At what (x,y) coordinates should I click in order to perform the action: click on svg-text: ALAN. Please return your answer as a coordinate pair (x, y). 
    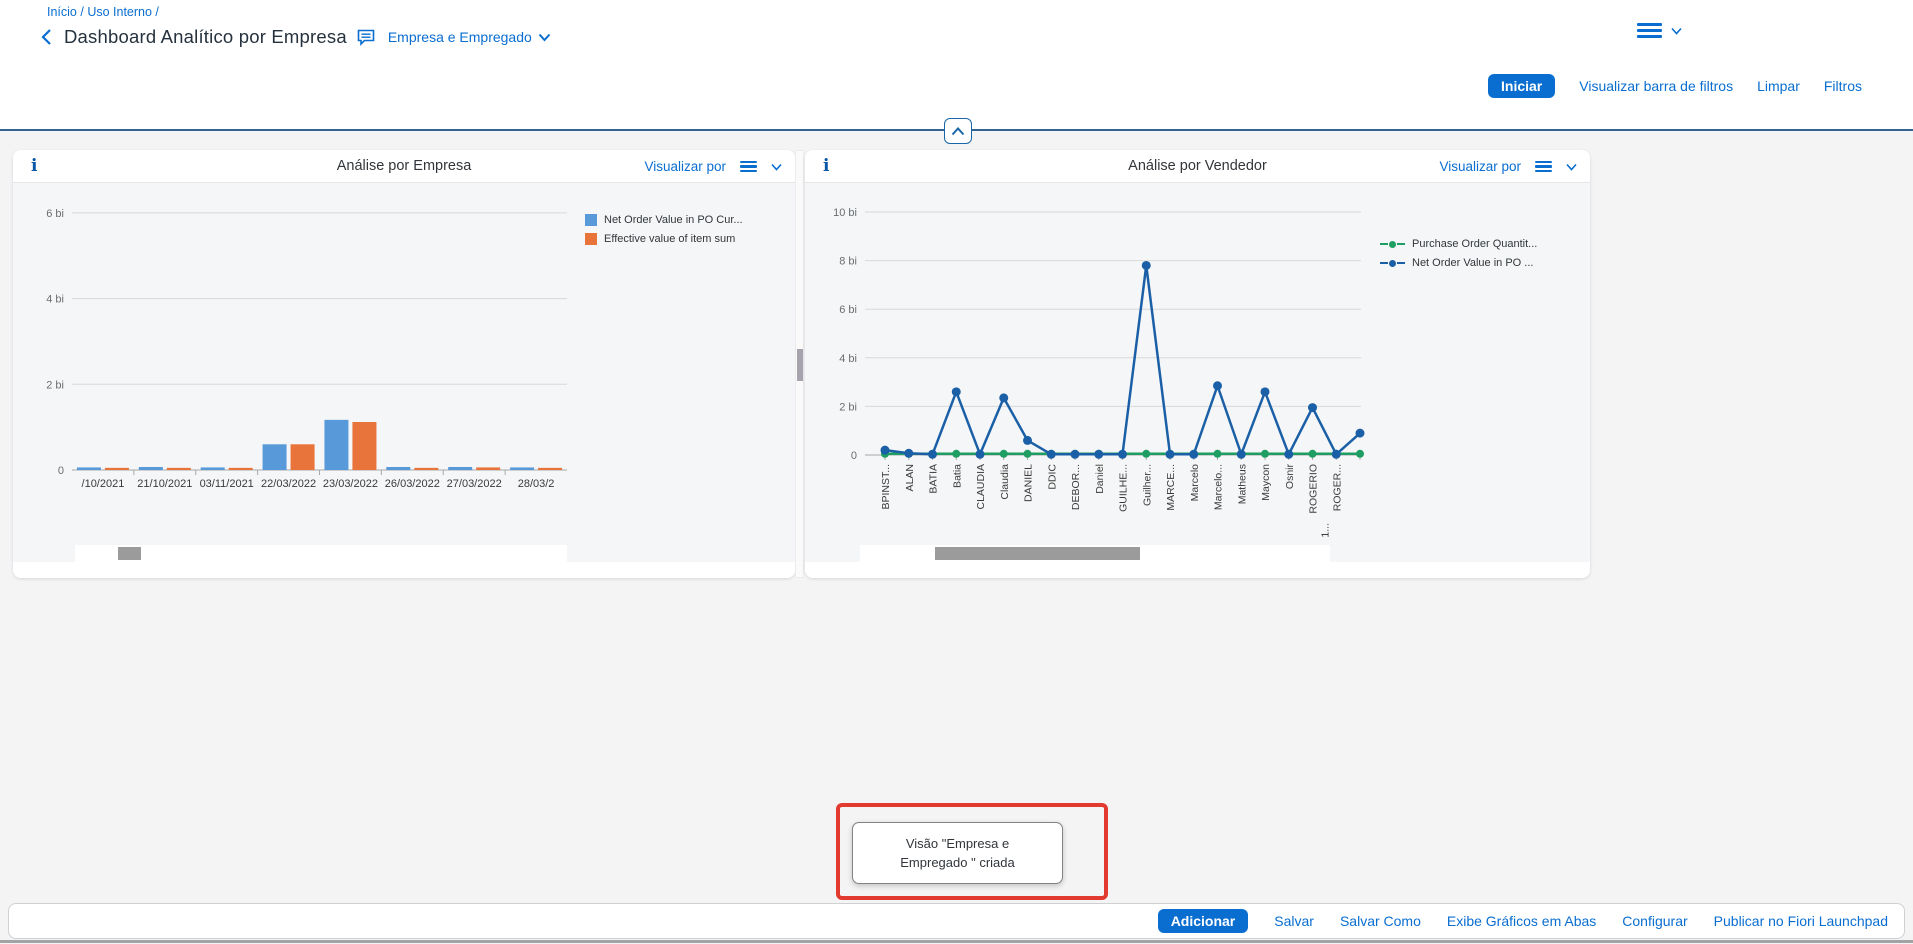
    Looking at the image, I should click on (910, 477).